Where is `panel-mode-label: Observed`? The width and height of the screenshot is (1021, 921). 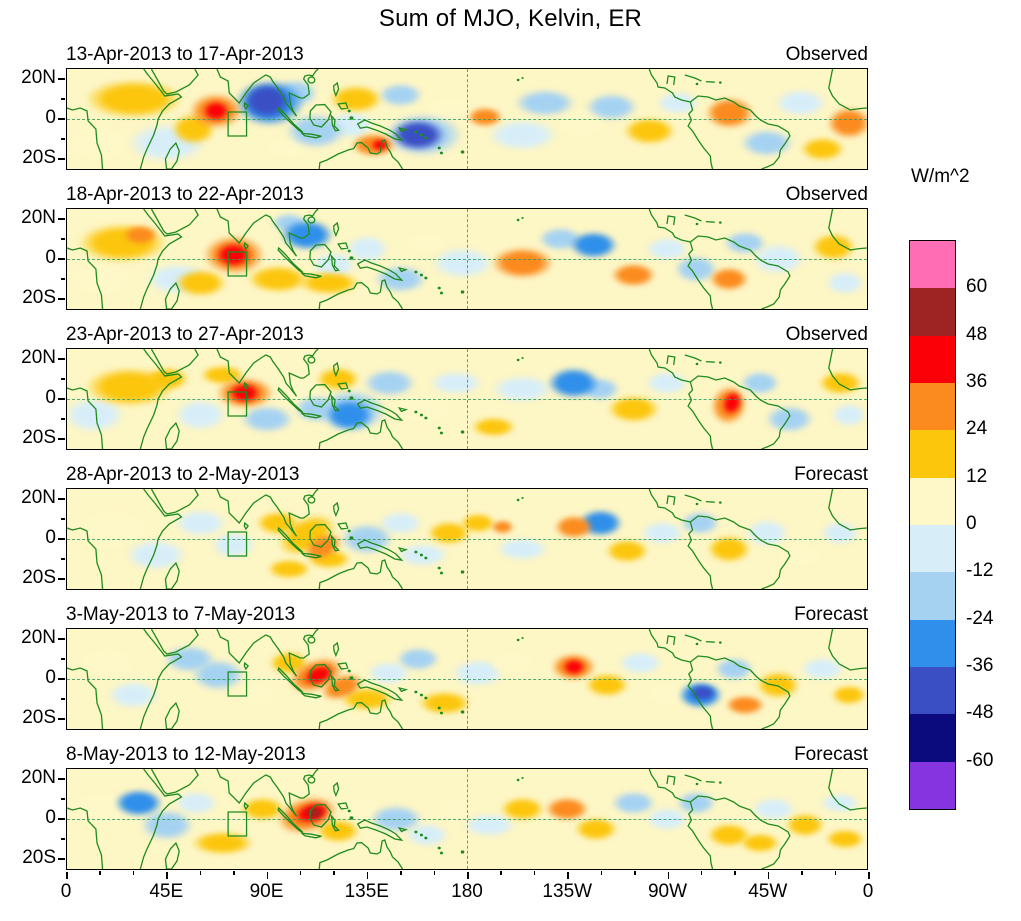 panel-mode-label: Observed is located at coordinates (826, 334).